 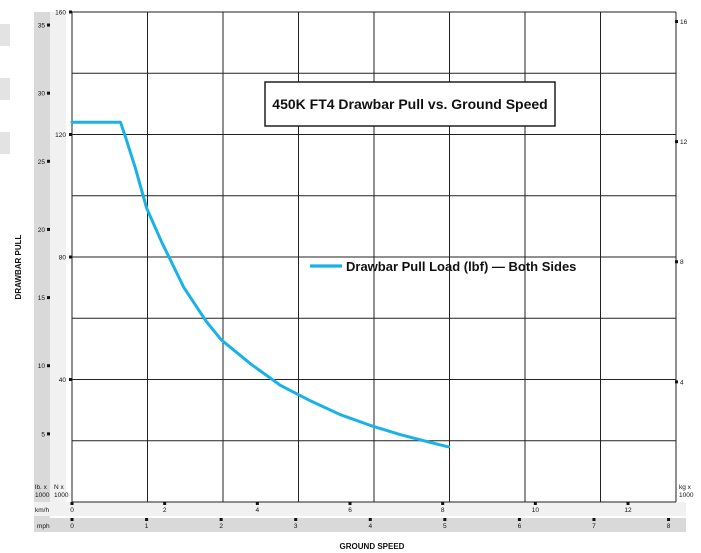 What do you see at coordinates (42, 366) in the screenshot?
I see `y-lb-tick-label: 10` at bounding box center [42, 366].